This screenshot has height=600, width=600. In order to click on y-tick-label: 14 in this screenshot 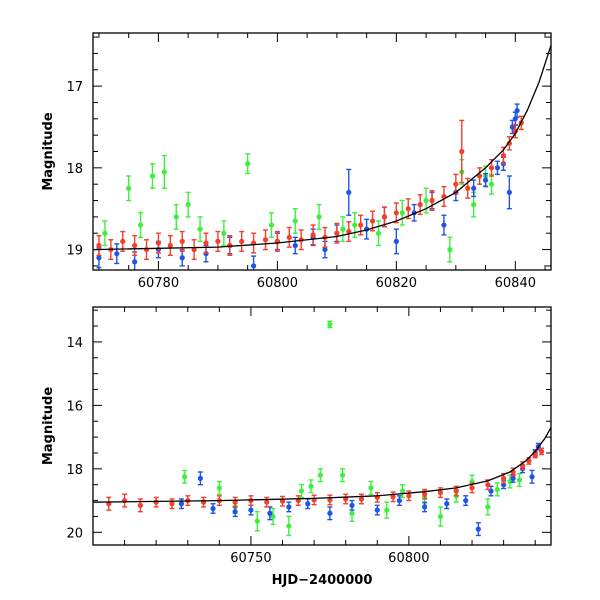, I will do `click(74, 343)`.